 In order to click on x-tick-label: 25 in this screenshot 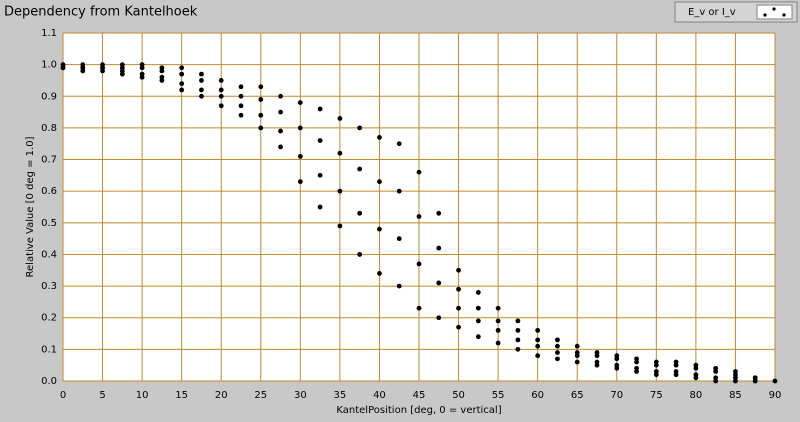, I will do `click(260, 395)`.